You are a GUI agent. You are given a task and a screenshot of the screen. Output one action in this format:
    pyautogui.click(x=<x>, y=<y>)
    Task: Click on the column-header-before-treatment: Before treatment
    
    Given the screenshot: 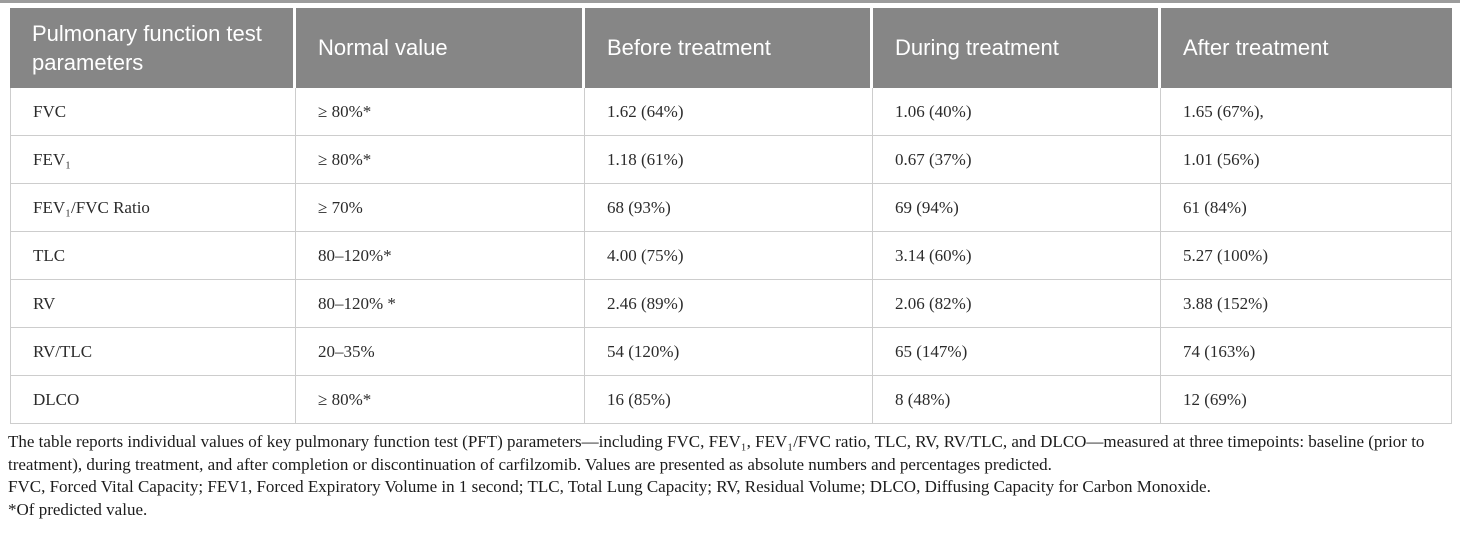 What is the action you would take?
    pyautogui.click(x=729, y=48)
    